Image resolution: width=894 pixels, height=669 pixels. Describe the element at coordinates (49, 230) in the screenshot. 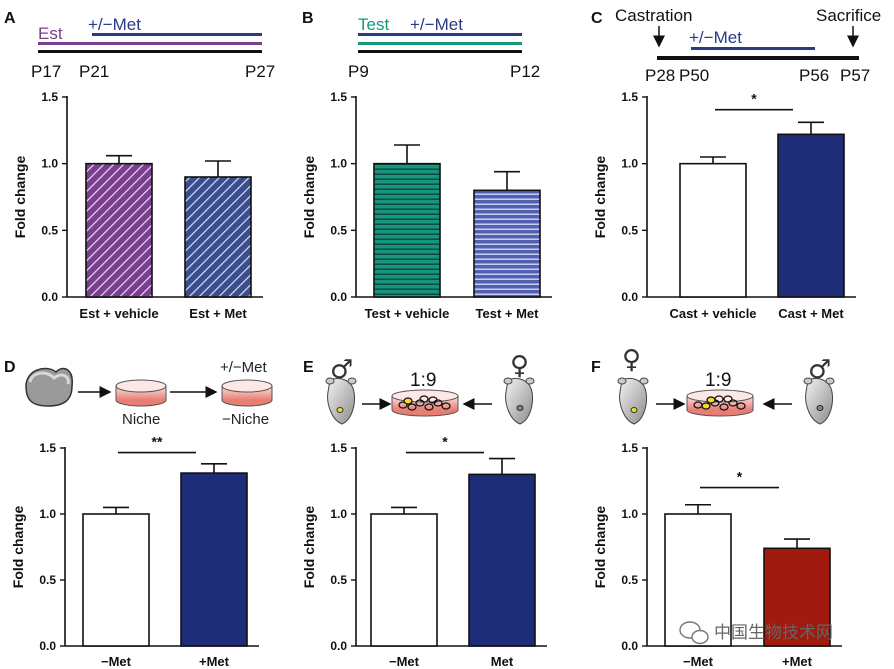

I see `y-tick-label-a-1: 0.5` at that location.